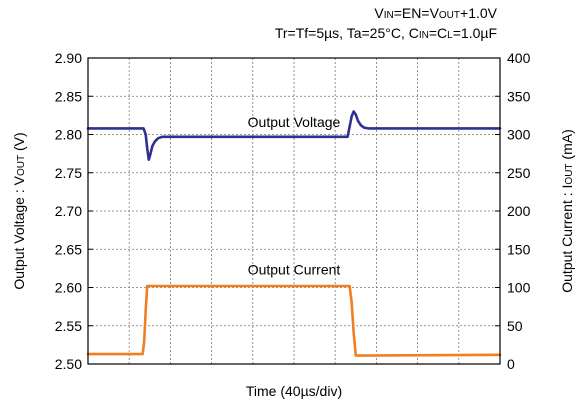 This screenshot has height=403, width=577. What do you see at coordinates (294, 196) in the screenshot?
I see `chart-annotations: Output Voltage Output Current` at bounding box center [294, 196].